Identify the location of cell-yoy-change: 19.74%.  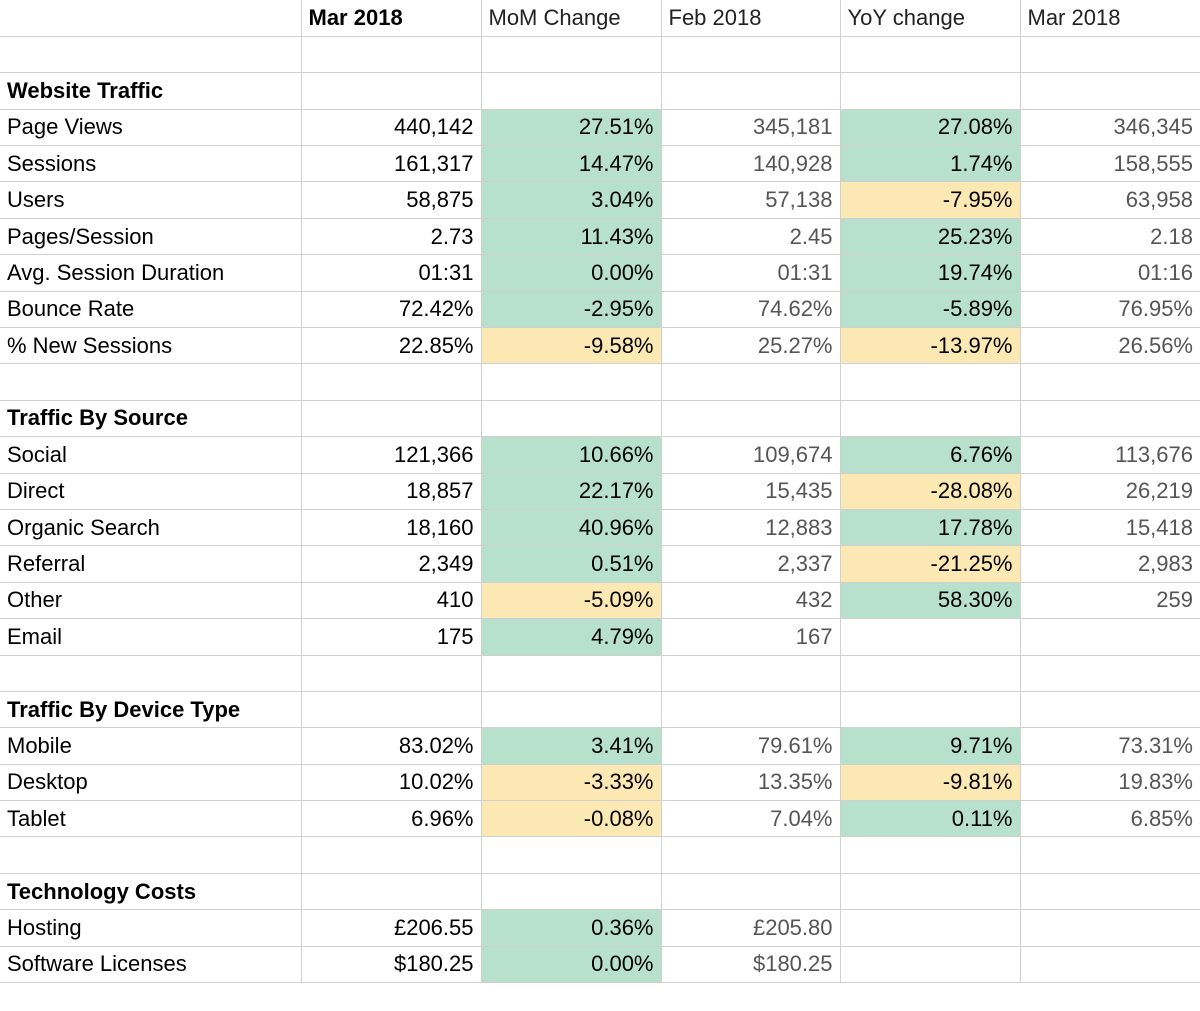
(930, 273).